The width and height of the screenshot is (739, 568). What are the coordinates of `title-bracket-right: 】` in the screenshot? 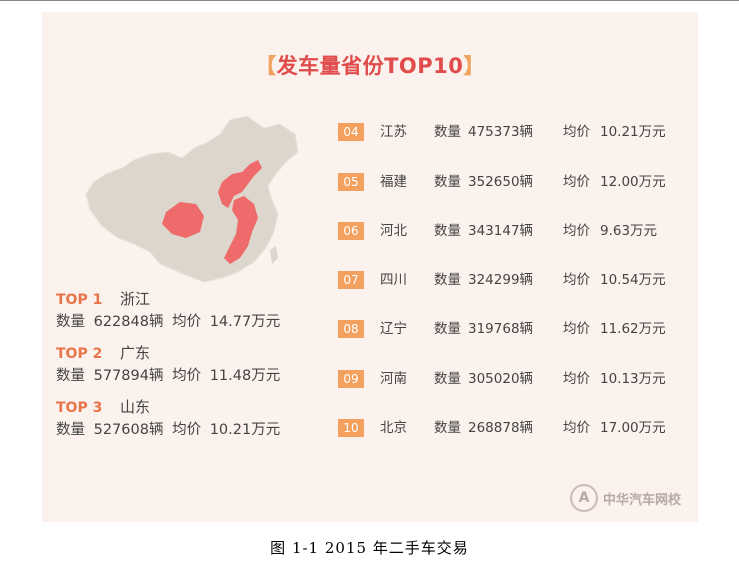 It's located at (474, 66).